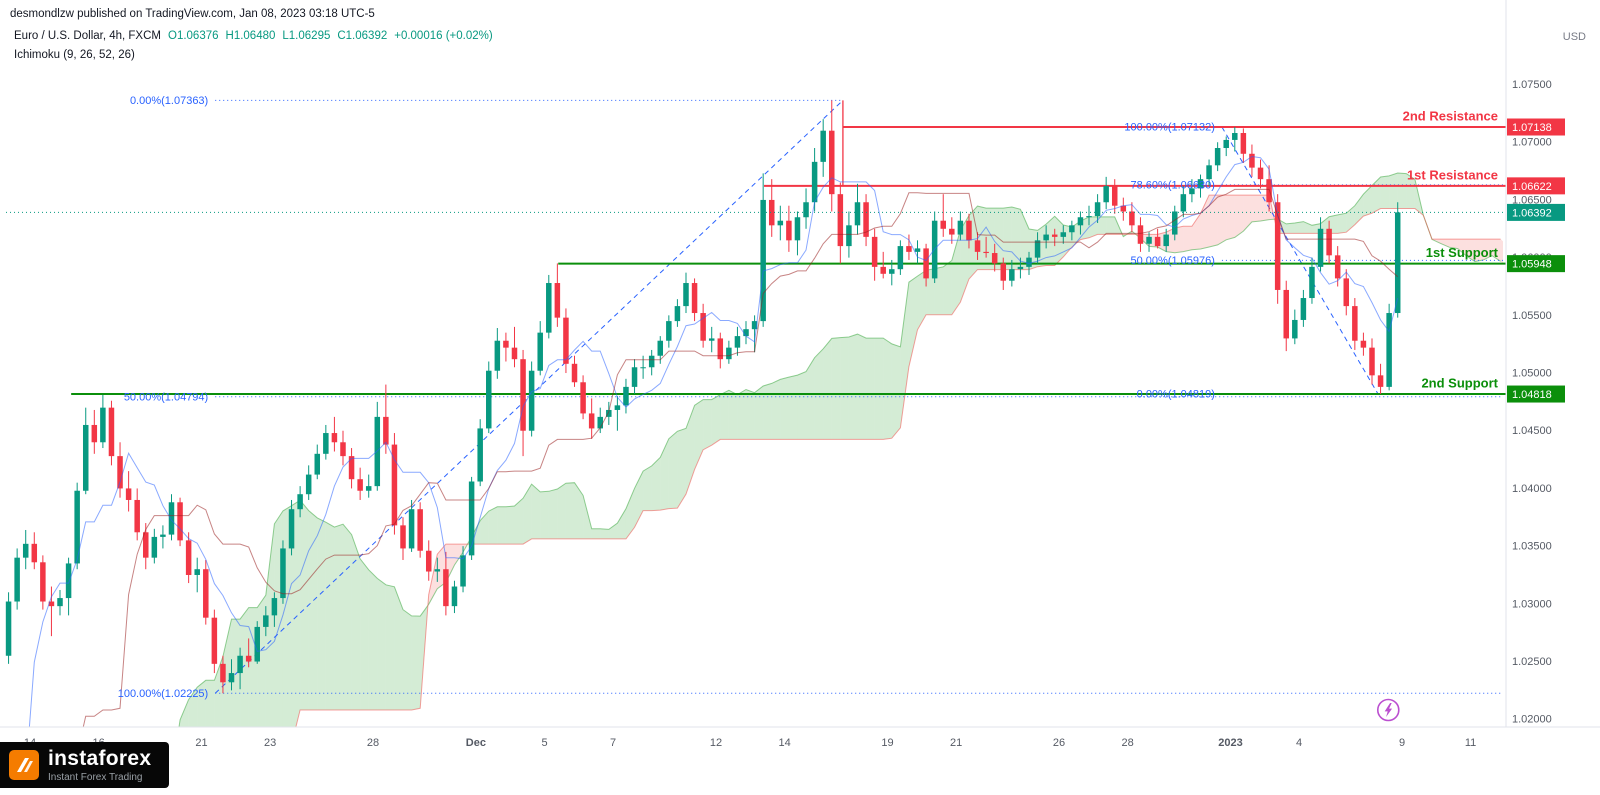 Image resolution: width=1600 pixels, height=795 pixels. Describe the element at coordinates (1173, 261) in the screenshot. I see `fib-level-label: 50.00%(1.05976)` at that location.